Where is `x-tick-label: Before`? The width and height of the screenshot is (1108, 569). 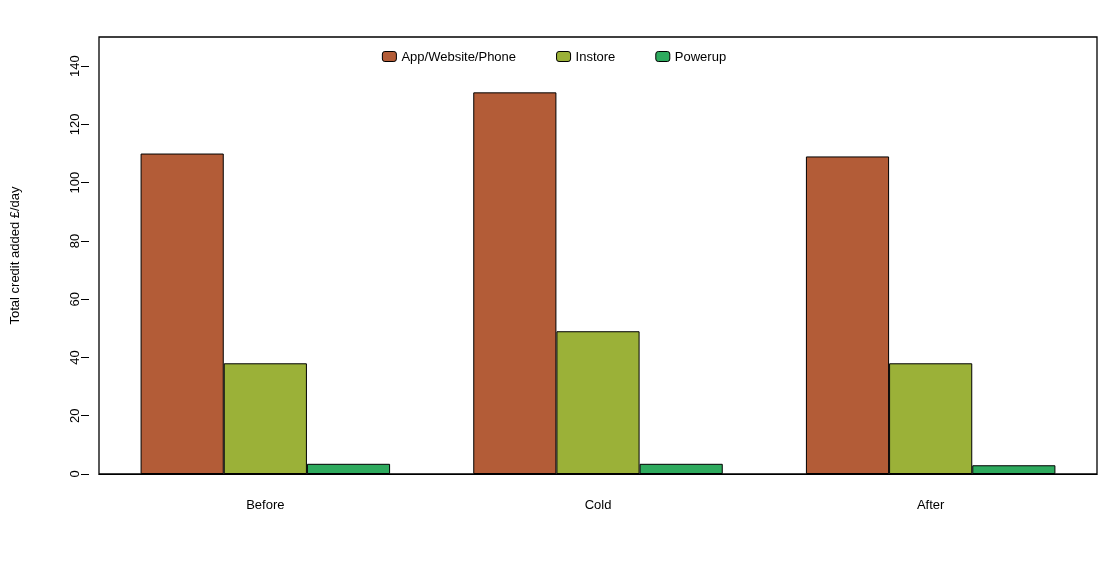
x-tick-label: Before is located at coordinates (265, 504).